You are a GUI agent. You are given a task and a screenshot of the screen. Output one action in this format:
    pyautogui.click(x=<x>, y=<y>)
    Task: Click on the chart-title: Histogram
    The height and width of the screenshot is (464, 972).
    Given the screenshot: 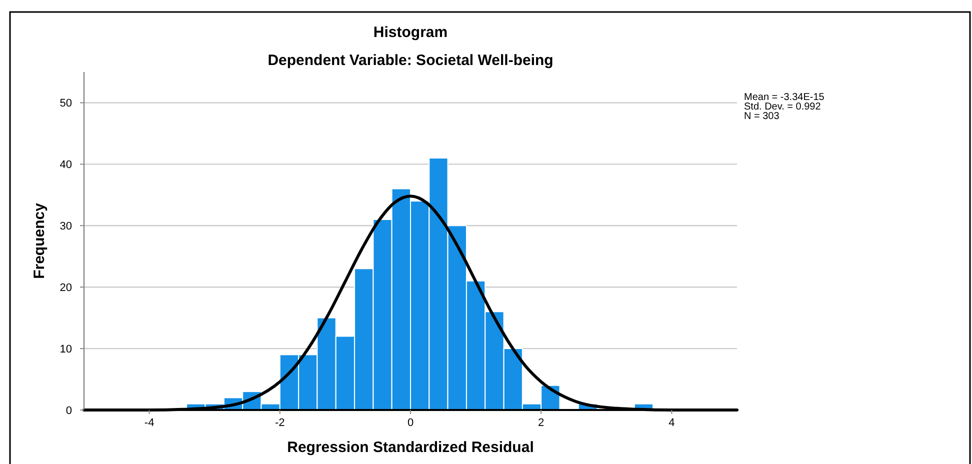 What is the action you would take?
    pyautogui.click(x=410, y=32)
    